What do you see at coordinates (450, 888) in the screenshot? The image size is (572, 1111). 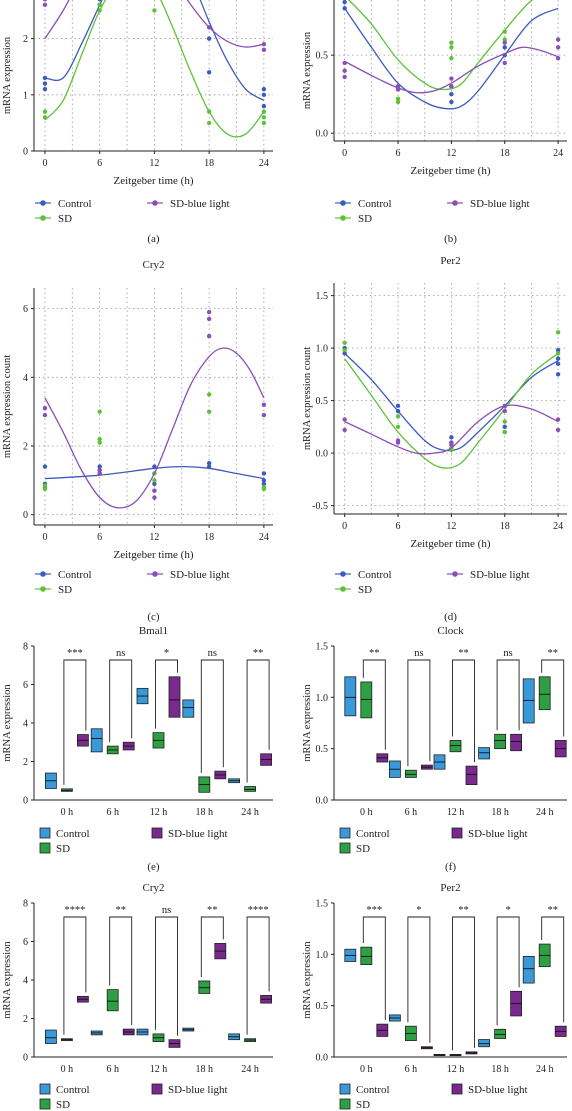 I see `chart-title: Per2` at bounding box center [450, 888].